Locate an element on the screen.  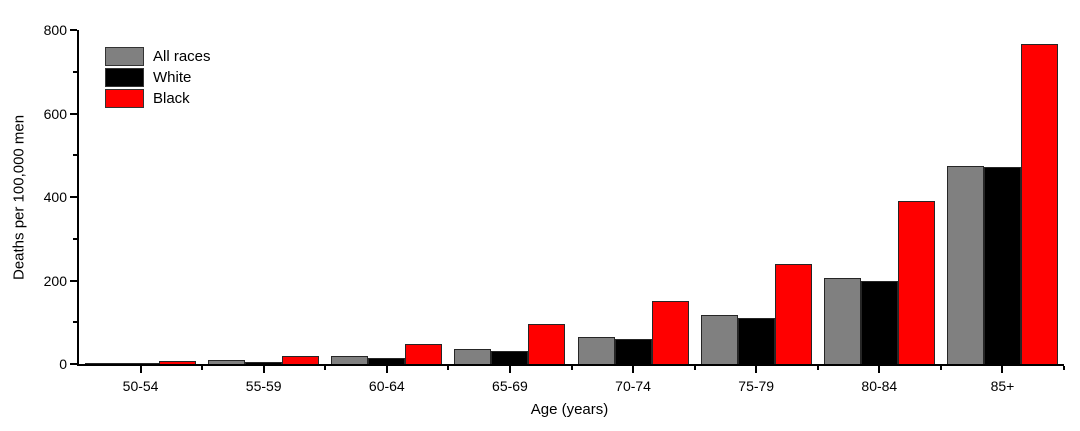
bar-group-70-74: 70-74 is located at coordinates (634, 212).